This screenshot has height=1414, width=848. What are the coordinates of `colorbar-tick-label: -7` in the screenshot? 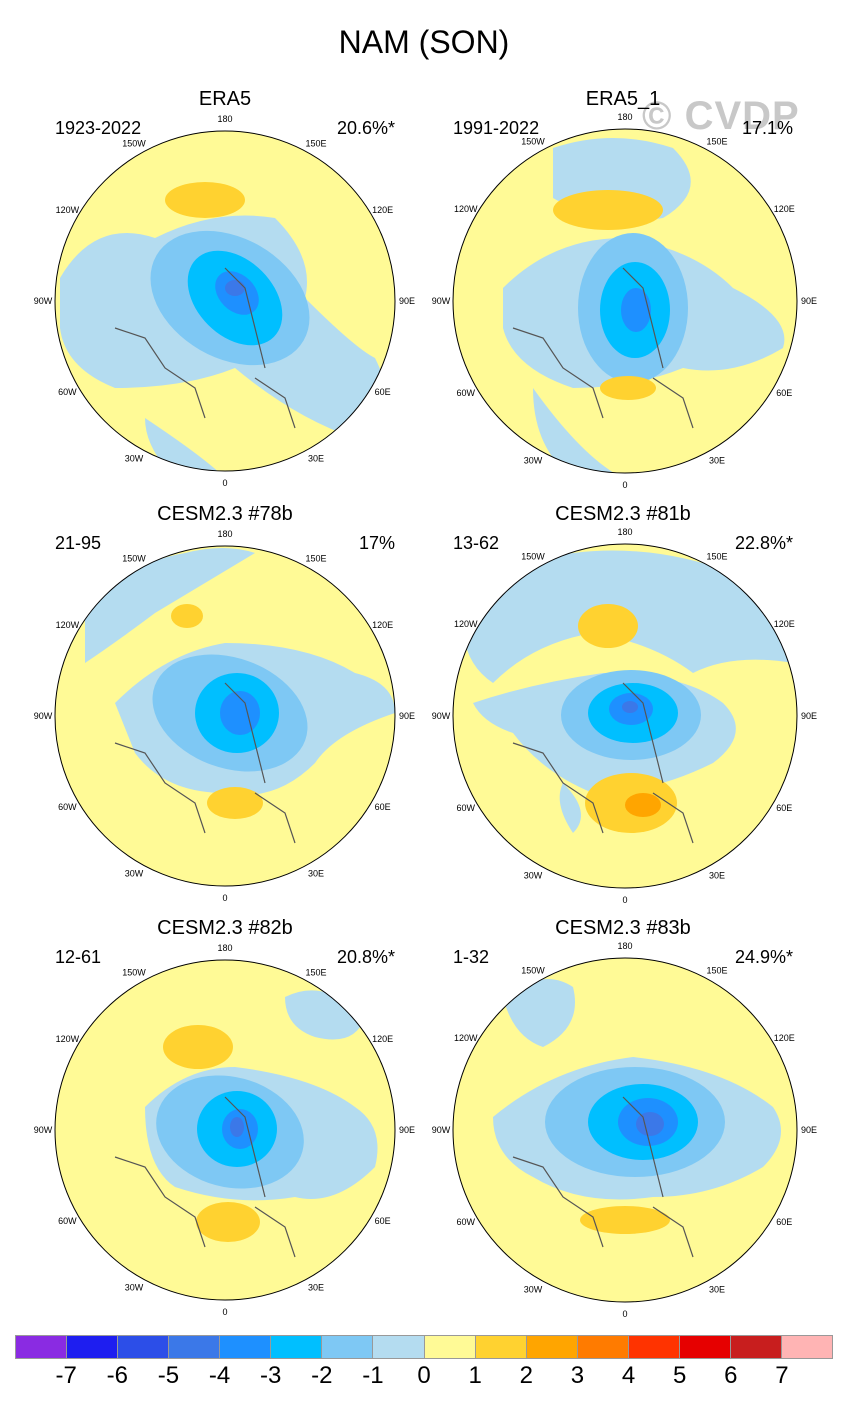 It's located at (66, 1375).